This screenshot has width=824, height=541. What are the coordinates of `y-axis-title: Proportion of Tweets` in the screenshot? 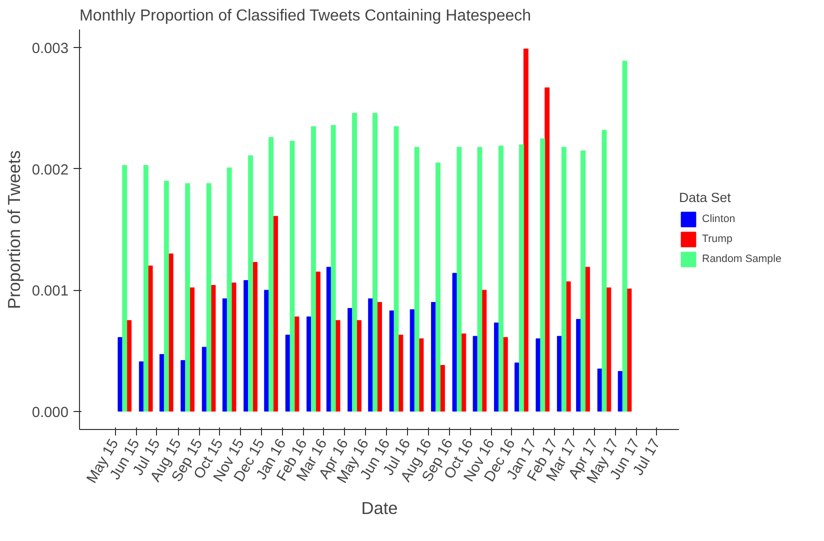 It's located at (14, 229).